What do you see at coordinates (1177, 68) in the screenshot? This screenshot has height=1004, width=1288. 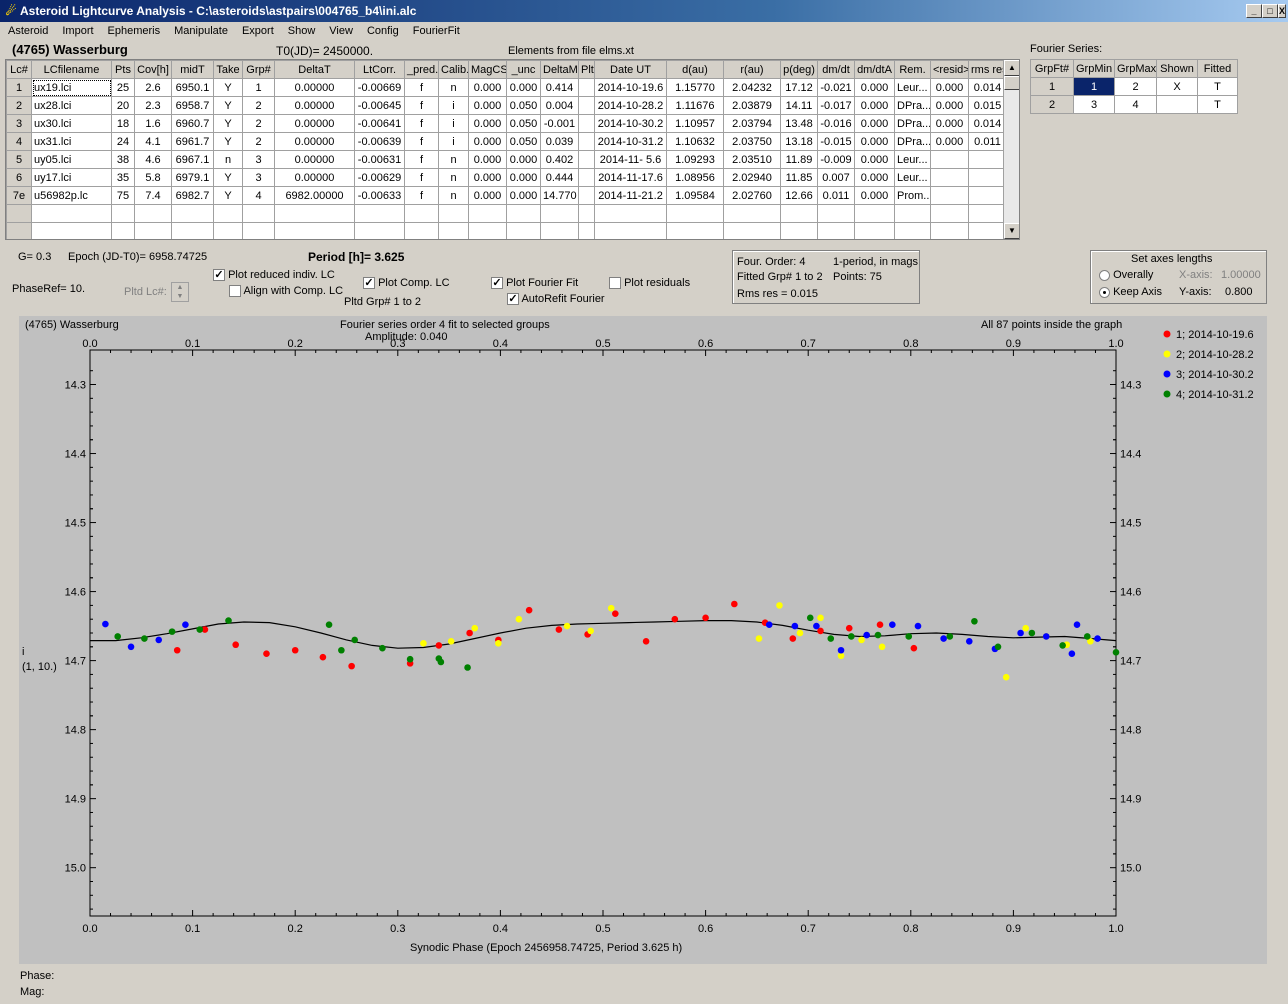 I see `fourier-column-header: Shown` at bounding box center [1177, 68].